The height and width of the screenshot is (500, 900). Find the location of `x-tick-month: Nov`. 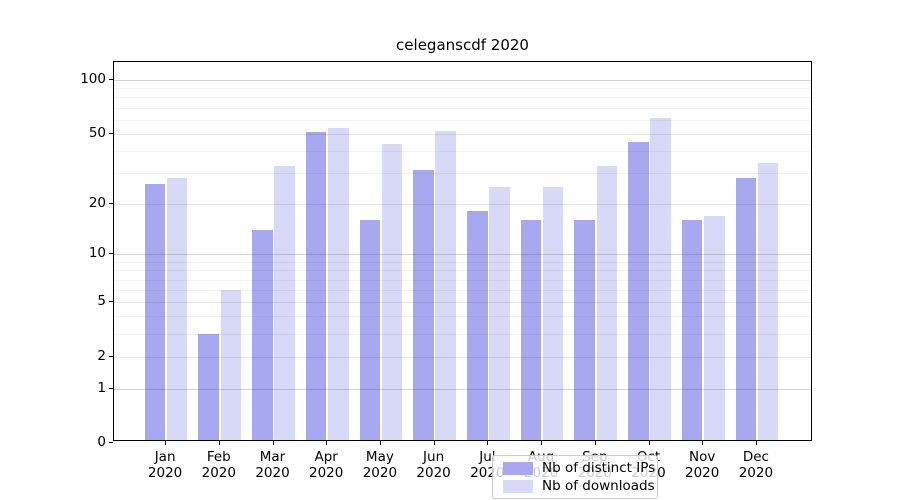

x-tick-month: Nov is located at coordinates (702, 457).